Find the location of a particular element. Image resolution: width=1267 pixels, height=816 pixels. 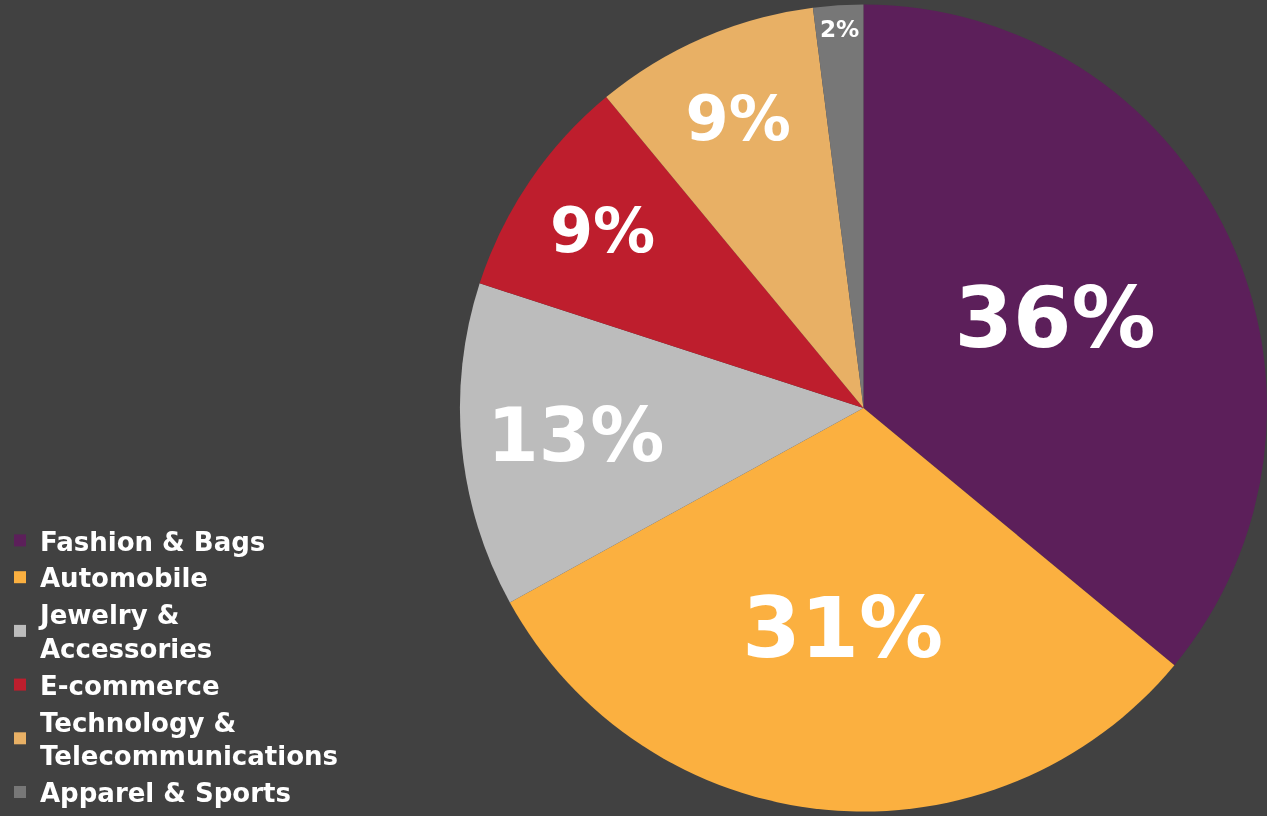

data-label: 2% is located at coordinates (839, 29).